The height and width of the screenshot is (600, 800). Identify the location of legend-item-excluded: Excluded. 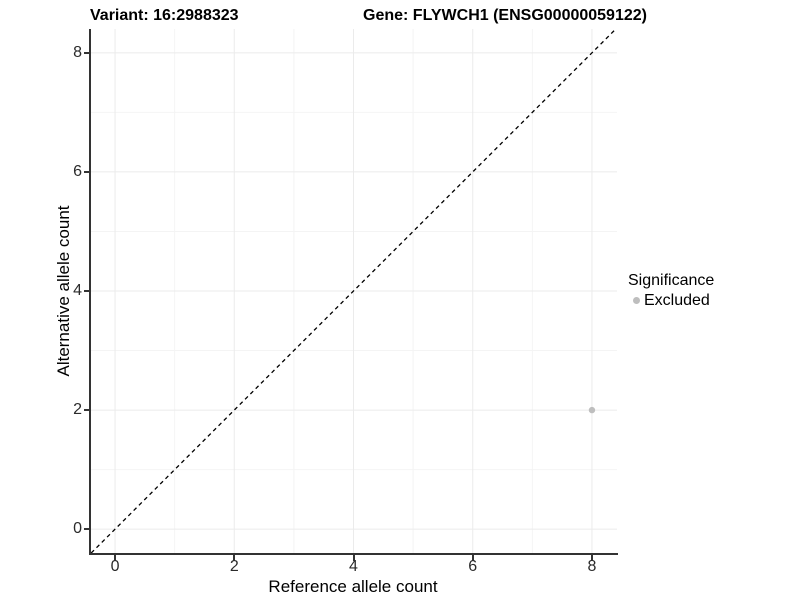
(671, 300).